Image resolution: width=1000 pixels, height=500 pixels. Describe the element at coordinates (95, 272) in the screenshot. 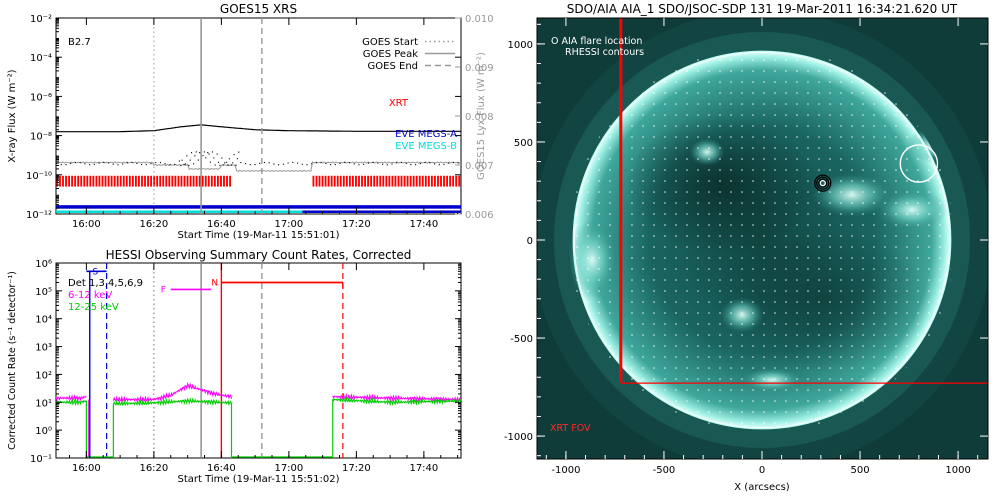

I see `hessi-saa-marker: S` at that location.